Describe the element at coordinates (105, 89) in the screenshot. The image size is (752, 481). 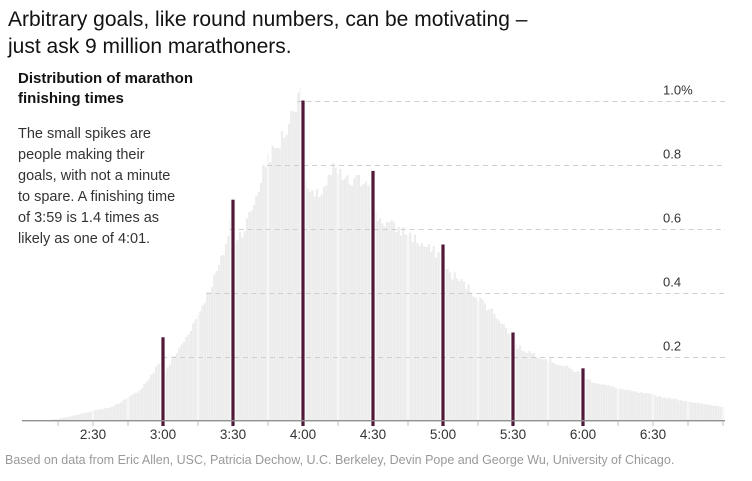
I see `chart-heading: Distribution of marathon finishing times` at that location.